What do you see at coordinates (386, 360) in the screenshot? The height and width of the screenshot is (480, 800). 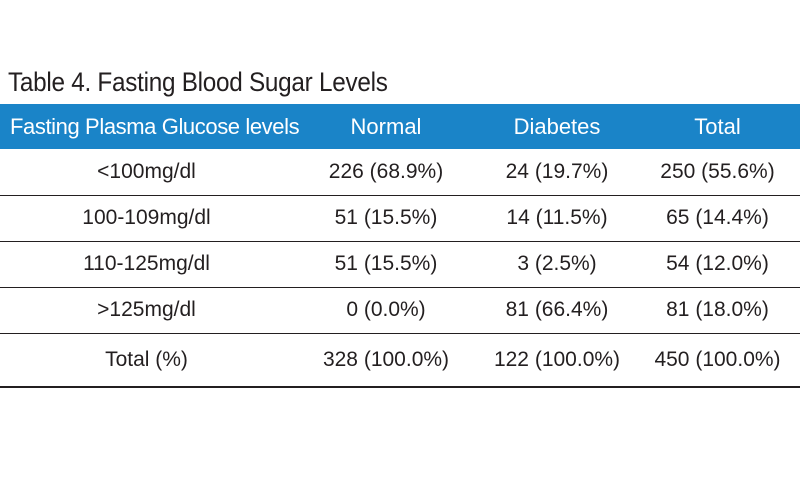 I see `normal-cell: 328 (100.0%)` at bounding box center [386, 360].